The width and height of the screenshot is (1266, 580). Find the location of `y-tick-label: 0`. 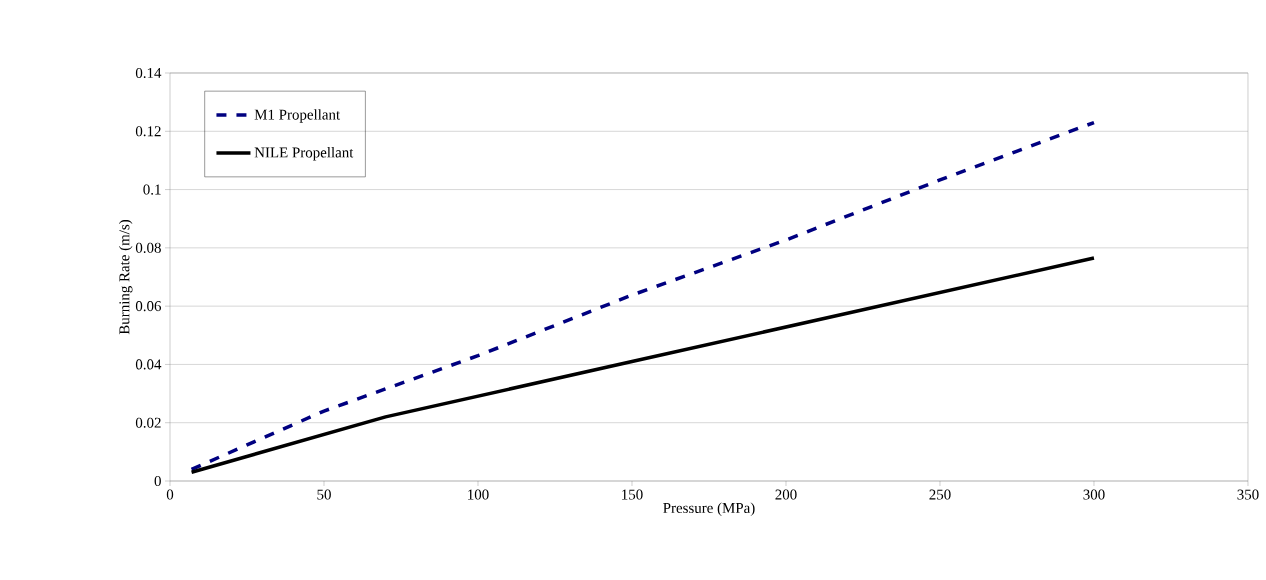

y-tick-label: 0 is located at coordinates (157, 481).